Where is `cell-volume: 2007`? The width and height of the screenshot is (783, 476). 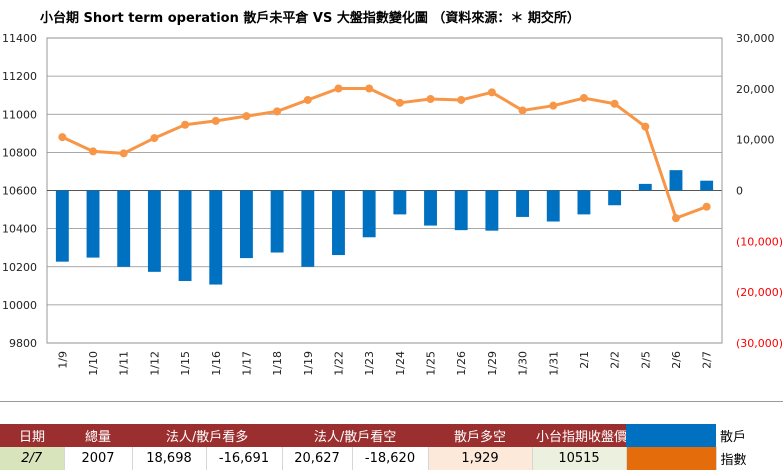
cell-volume: 2007 is located at coordinates (98, 458).